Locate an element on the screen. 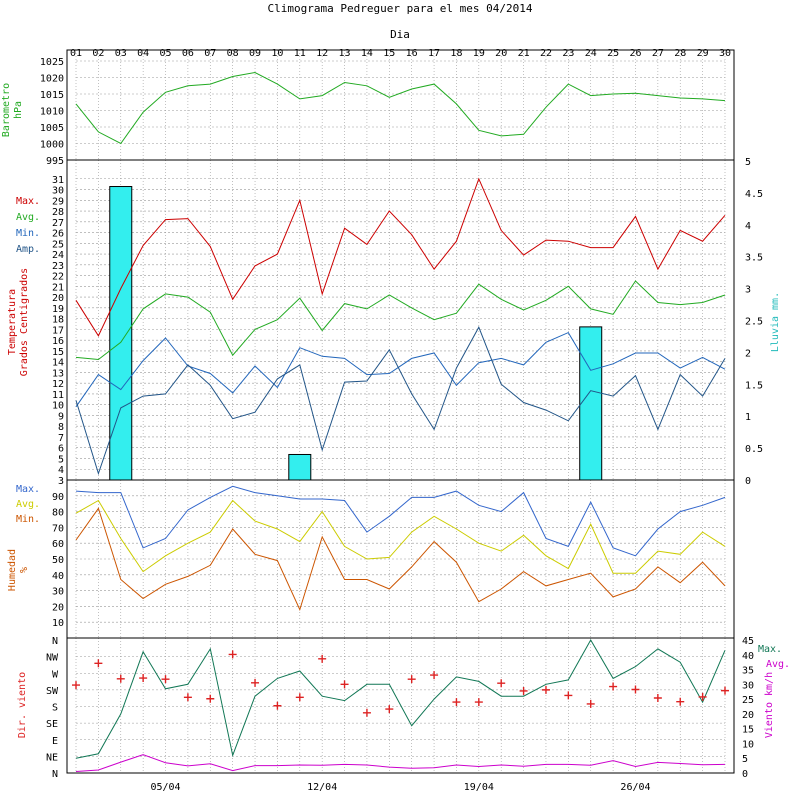 The height and width of the screenshot is (805, 800). wind-direction-tick-label: SE is located at coordinates (52, 724).